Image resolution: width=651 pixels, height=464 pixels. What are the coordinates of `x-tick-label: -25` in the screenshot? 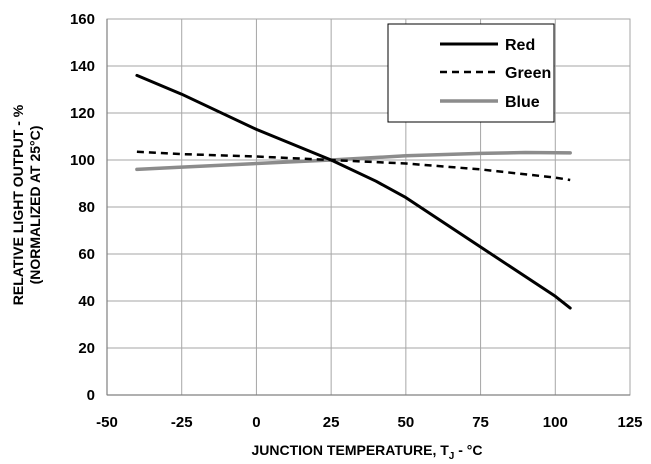 It's located at (182, 422).